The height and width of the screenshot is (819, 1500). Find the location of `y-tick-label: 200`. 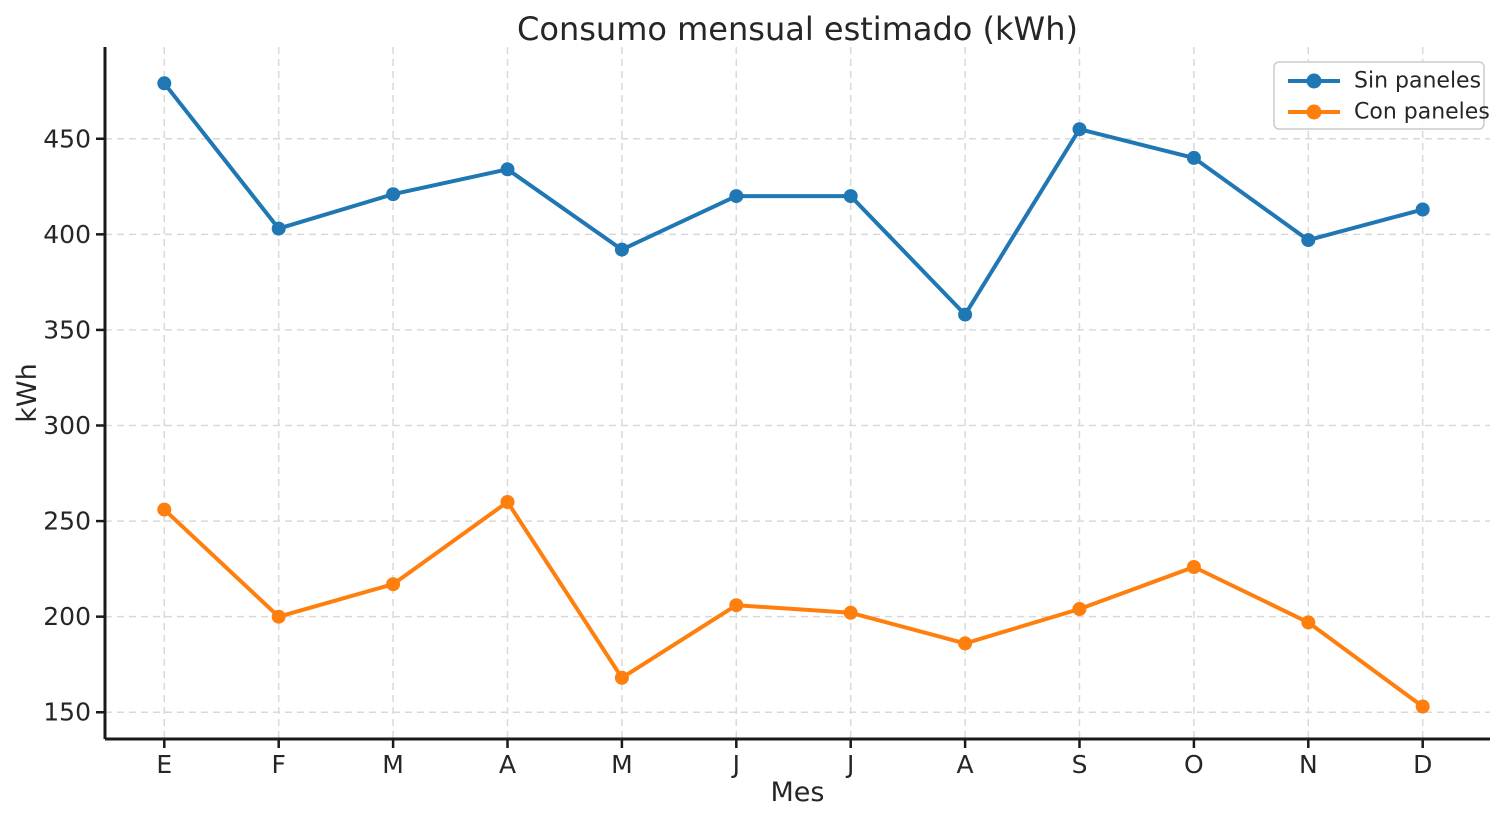

y-tick-label: 200 is located at coordinates (67, 616).